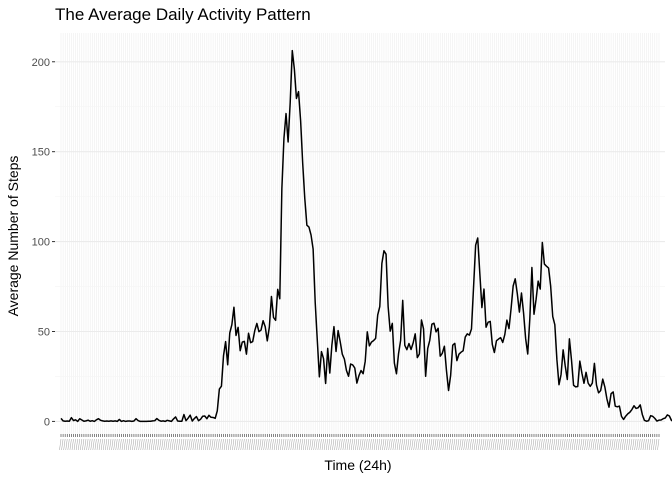 The width and height of the screenshot is (672, 480). I want to click on y-axis: 0 50 100 150 200, so click(43, 242).